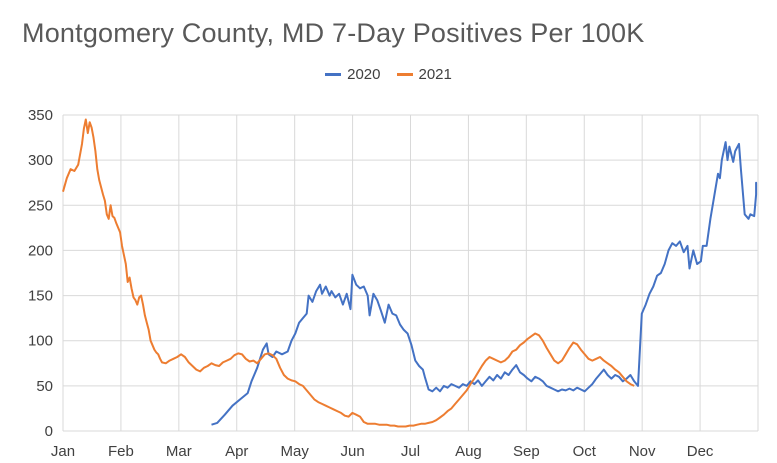  Describe the element at coordinates (40, 273) in the screenshot. I see `y-axis-ticks: 0 50 100 150 200 250 300 350` at that location.